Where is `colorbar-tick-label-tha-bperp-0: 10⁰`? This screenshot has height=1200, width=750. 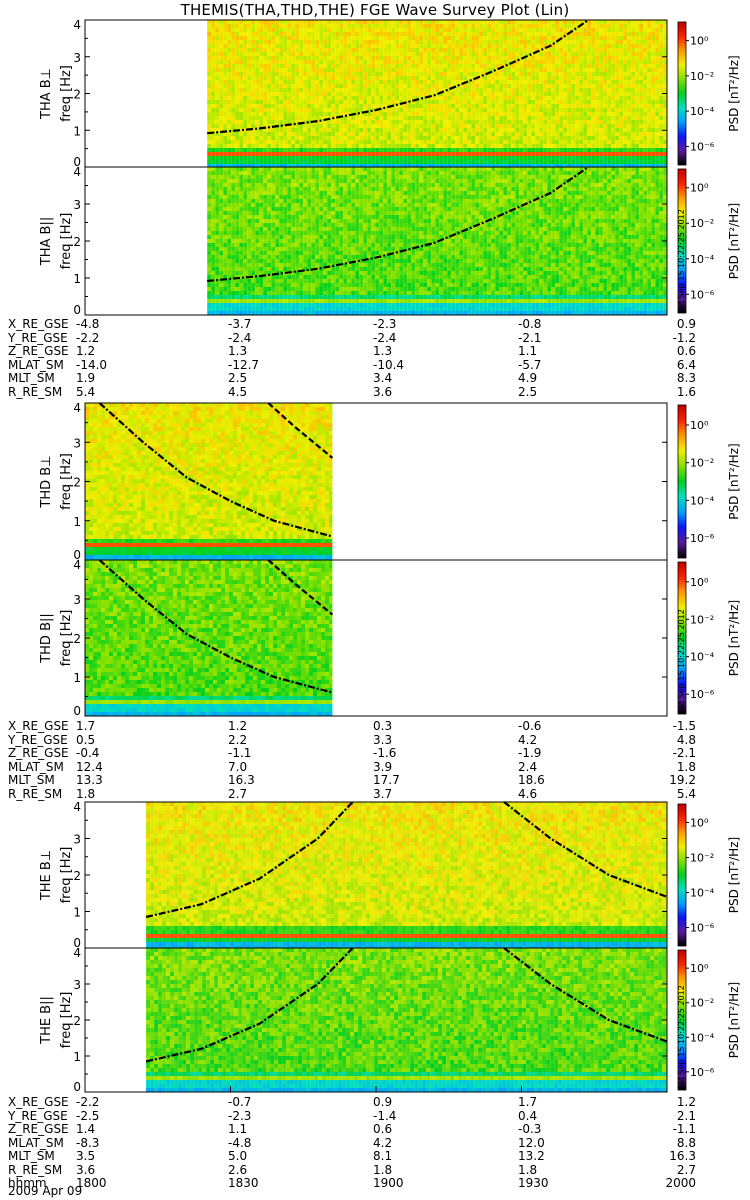 colorbar-tick-label-tha-bperp-0: 10⁰ is located at coordinates (699, 41).